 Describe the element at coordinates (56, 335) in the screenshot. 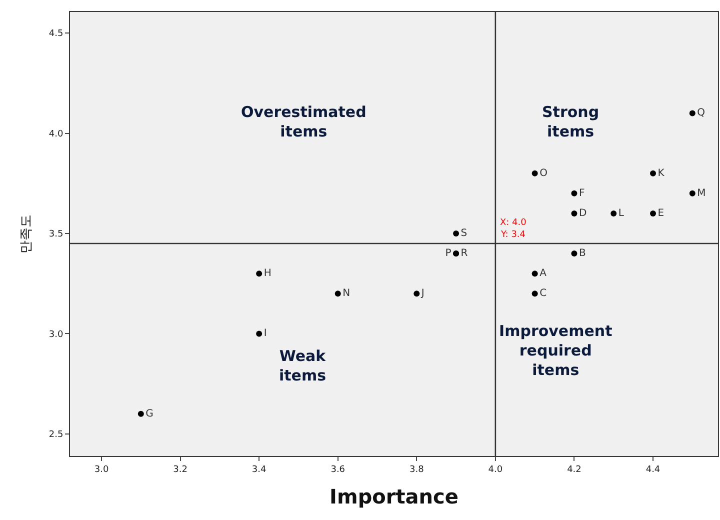

I see `y-tick-label: 3.0` at that location.